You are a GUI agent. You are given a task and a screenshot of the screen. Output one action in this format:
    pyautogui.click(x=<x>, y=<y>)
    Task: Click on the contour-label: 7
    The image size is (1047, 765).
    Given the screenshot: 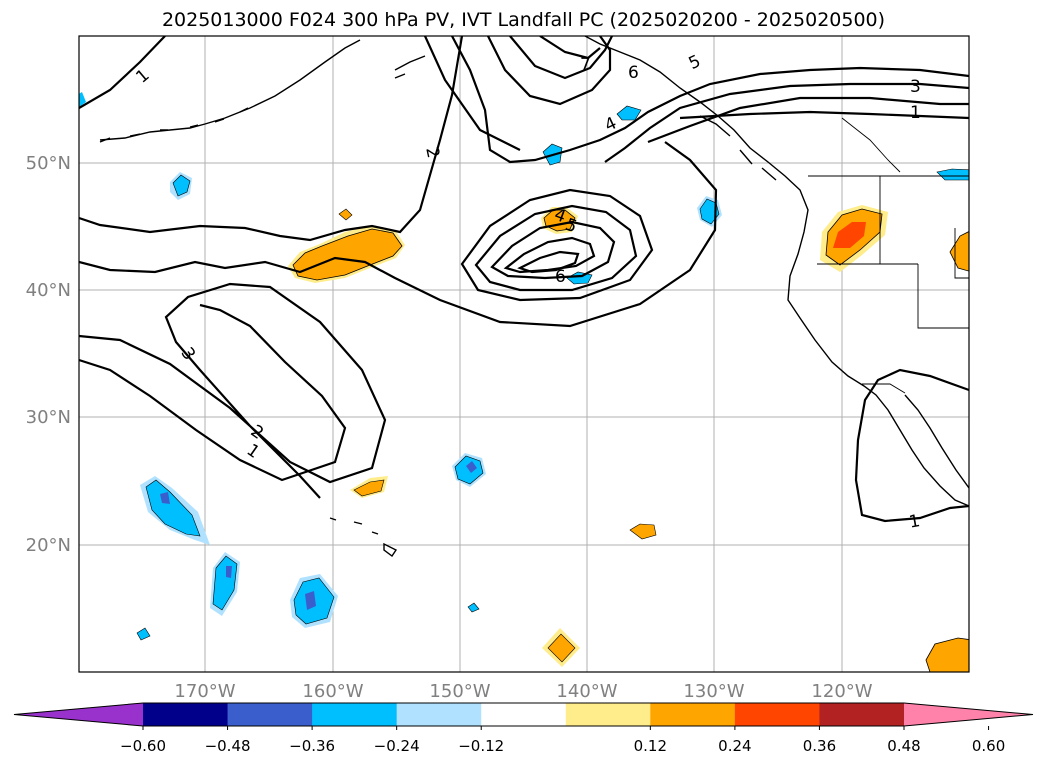 What is the action you would take?
    pyautogui.click(x=585, y=65)
    